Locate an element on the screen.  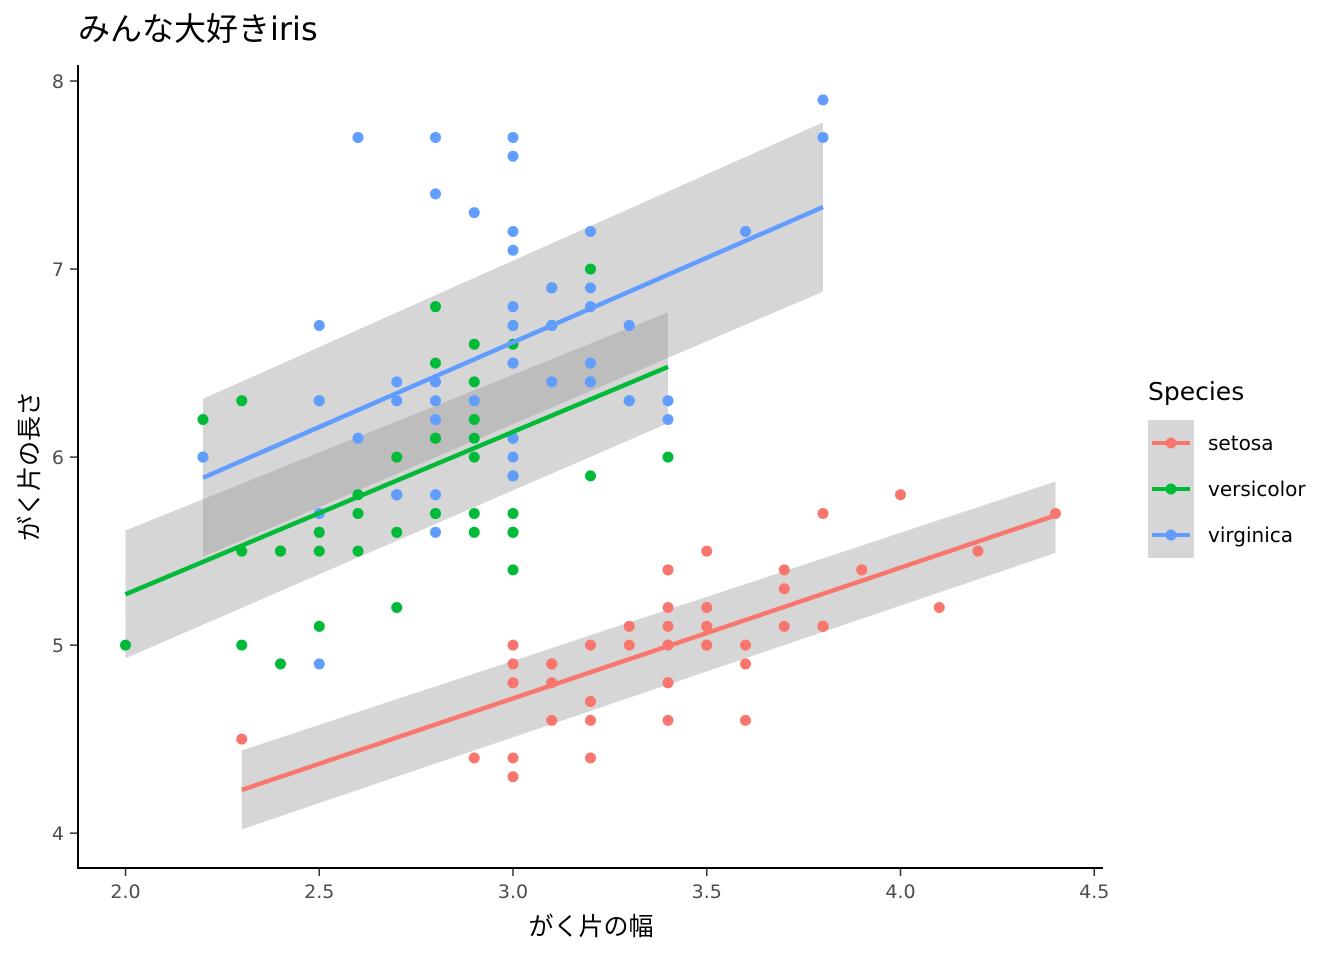
y-tick-label: 6 is located at coordinates (58, 458).